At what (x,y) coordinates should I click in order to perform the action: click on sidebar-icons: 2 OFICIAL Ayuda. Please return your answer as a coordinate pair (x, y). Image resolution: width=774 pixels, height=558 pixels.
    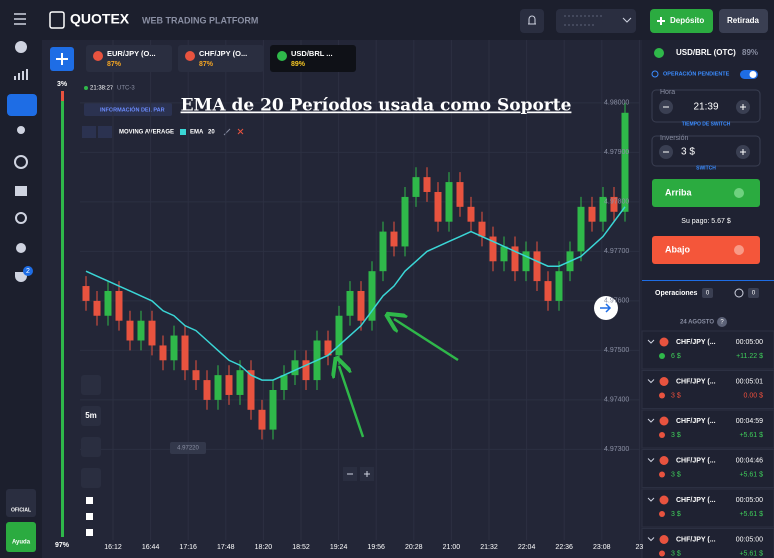
    Looking at the image, I should click on (21, 296).